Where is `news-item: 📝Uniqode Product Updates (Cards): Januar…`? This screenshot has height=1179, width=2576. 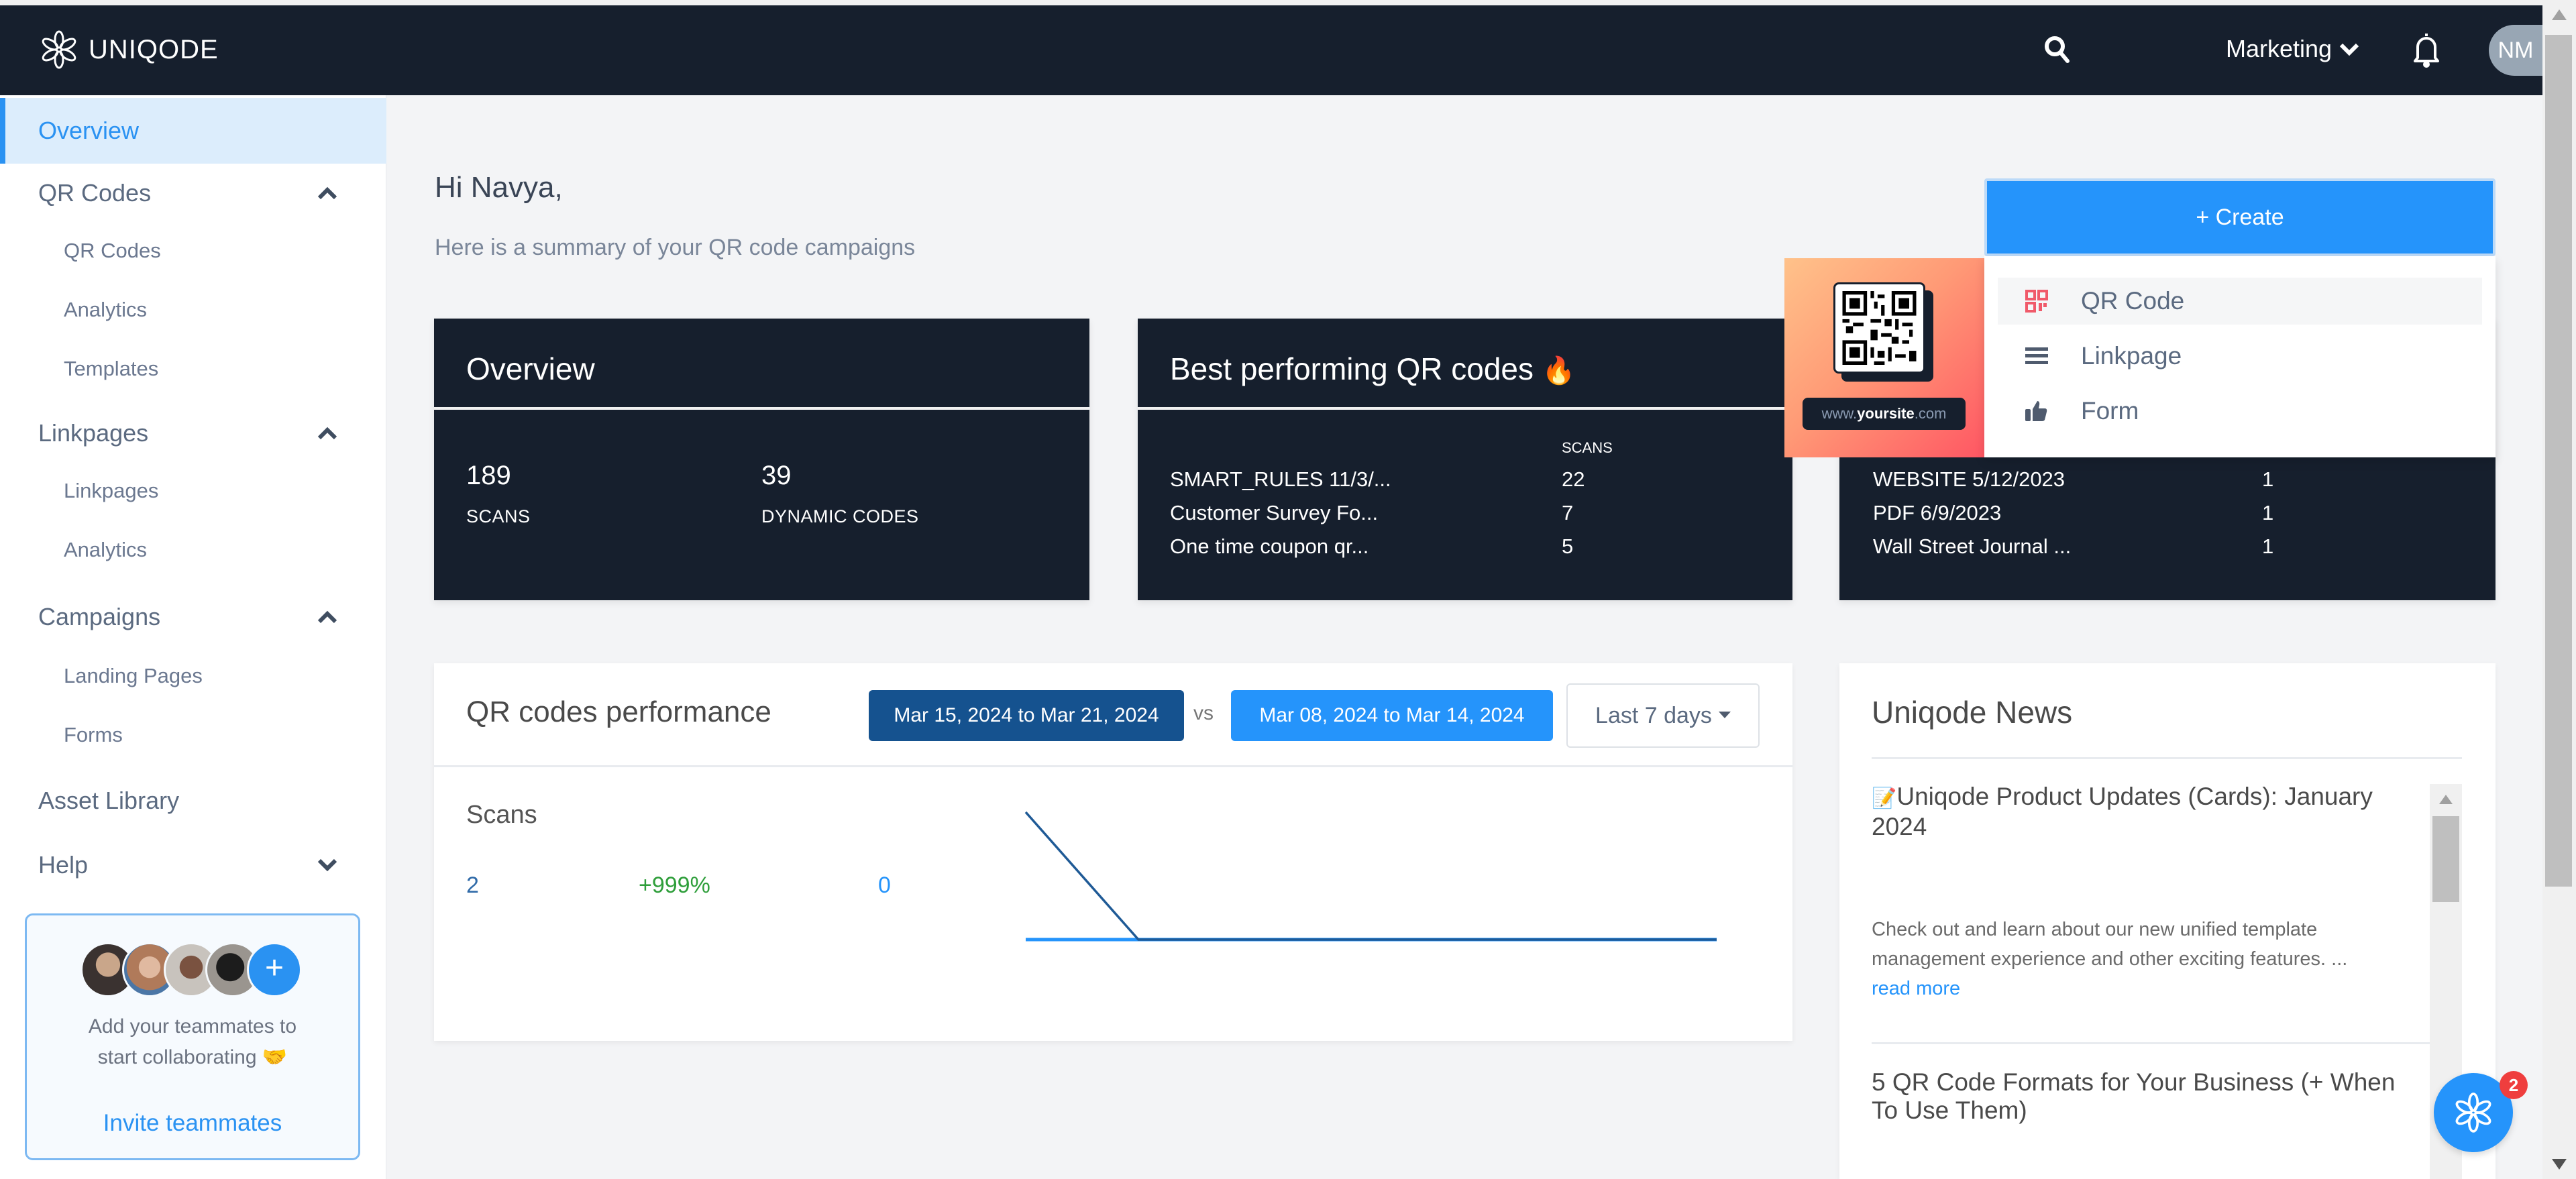
news-item: 📝Uniqode Product Updates (Cards): Januar… is located at coordinates (2140, 893).